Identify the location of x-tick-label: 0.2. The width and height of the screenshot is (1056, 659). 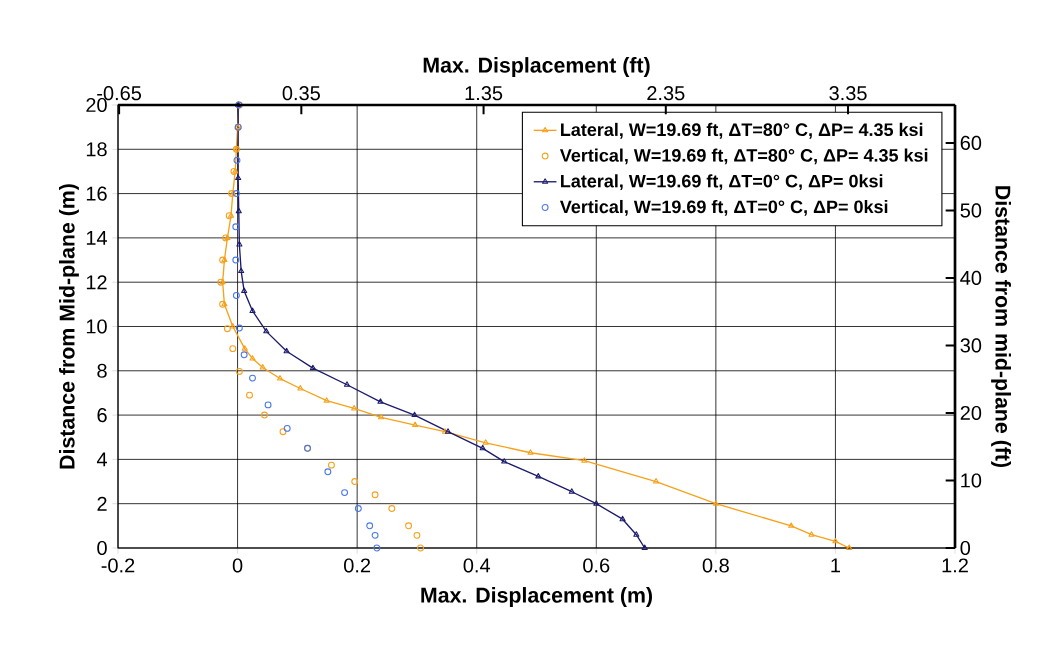
(357, 565).